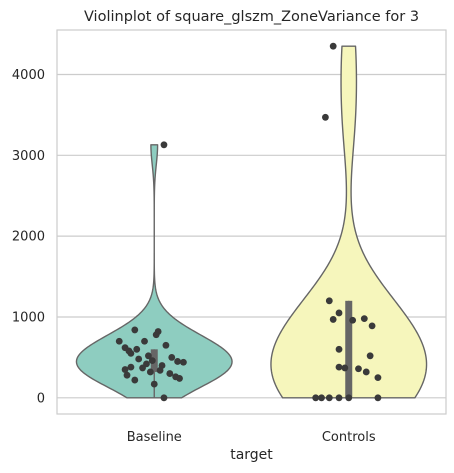  What do you see at coordinates (41, 398) in the screenshot?
I see `y-tick-label: 0` at bounding box center [41, 398].